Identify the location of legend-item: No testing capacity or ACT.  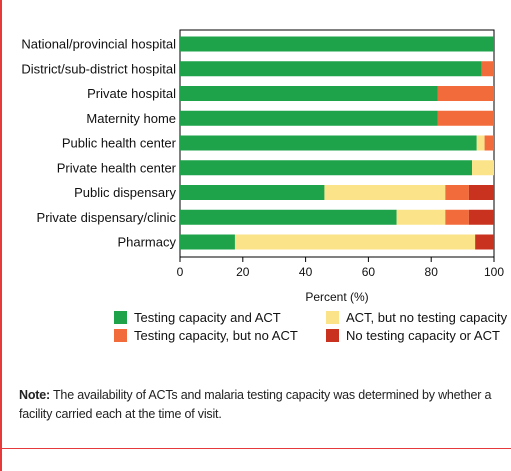
(413, 335).